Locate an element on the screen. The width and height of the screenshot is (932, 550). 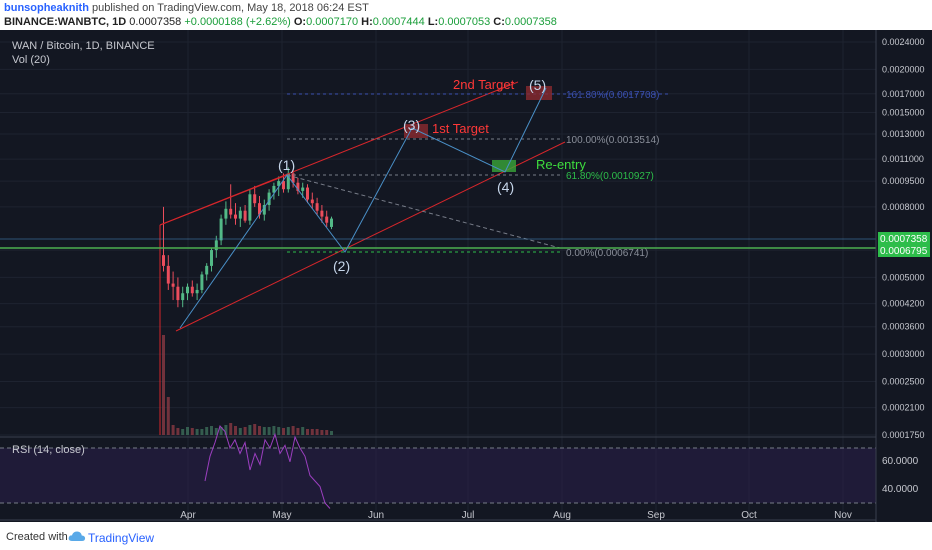
support-level-tag: 0.0006795 is located at coordinates (904, 251).